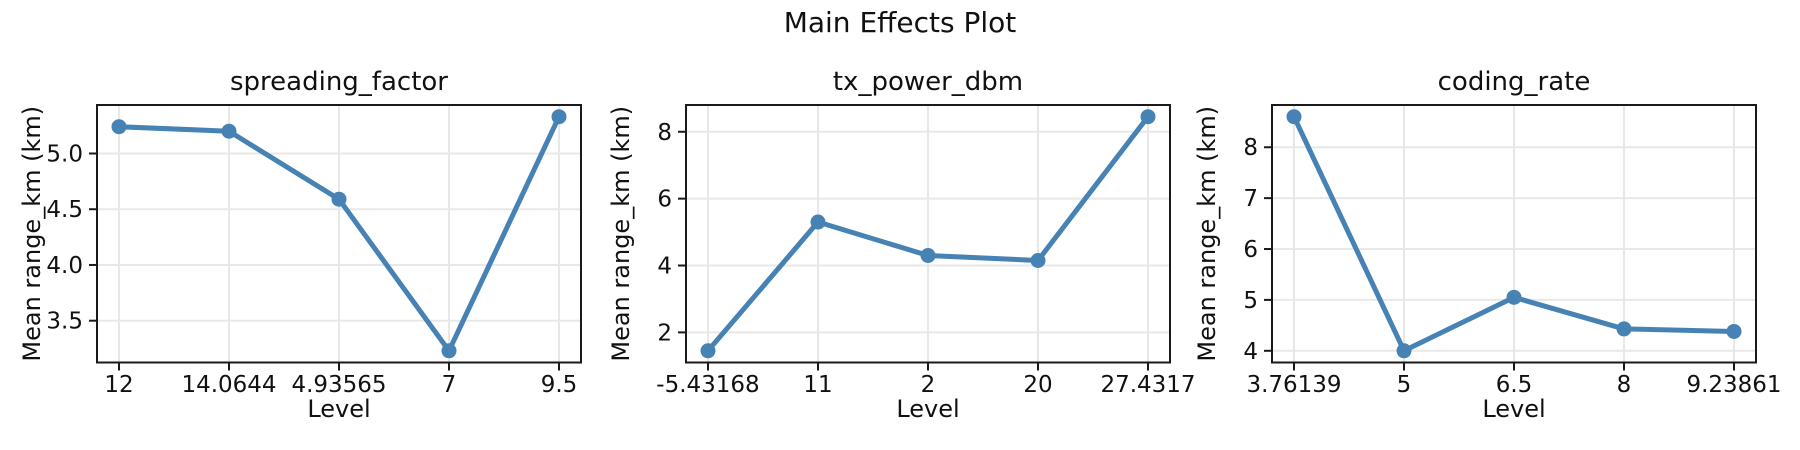 Image resolution: width=1800 pixels, height=450 pixels. What do you see at coordinates (559, 385) in the screenshot?
I see `x-tick-label: 9.5` at bounding box center [559, 385].